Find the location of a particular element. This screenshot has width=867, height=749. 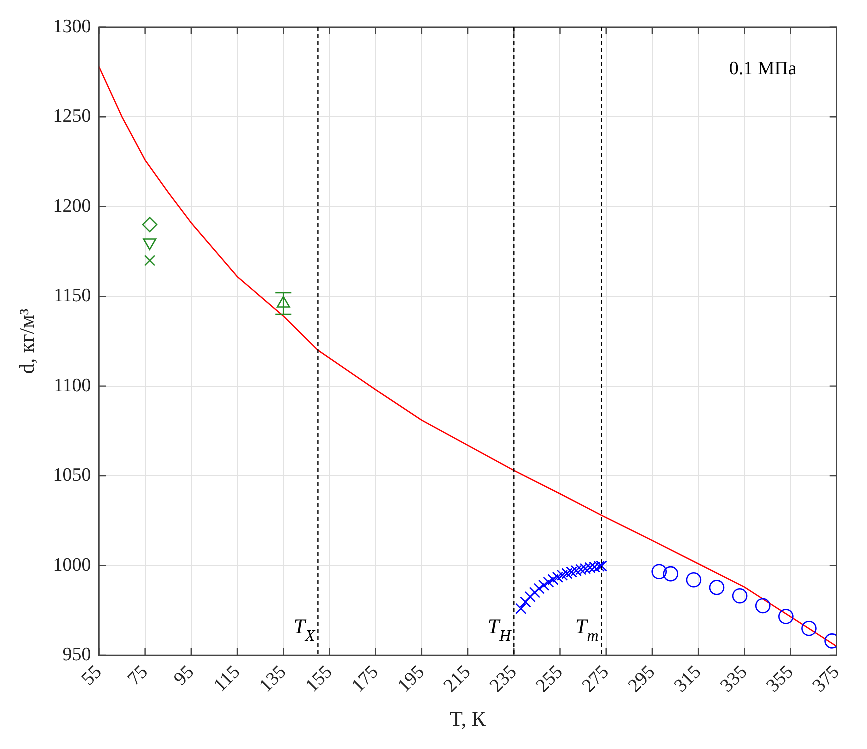

y-tick-label: 1050 is located at coordinates (72, 475).